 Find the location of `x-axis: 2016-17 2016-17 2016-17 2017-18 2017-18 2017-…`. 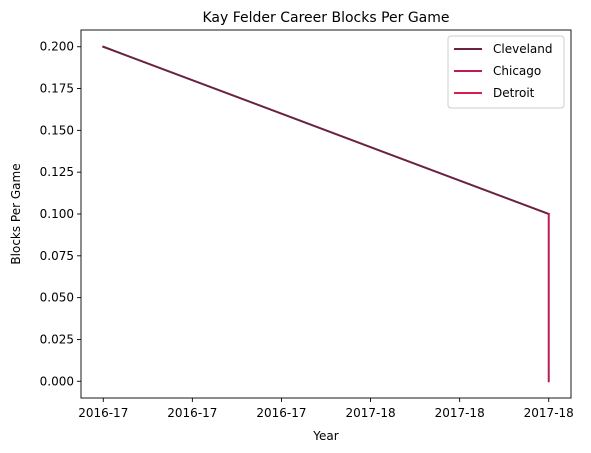

x-axis: 2016-17 2016-17 2016-17 2017-18 2017-18 2017-… is located at coordinates (326, 409).